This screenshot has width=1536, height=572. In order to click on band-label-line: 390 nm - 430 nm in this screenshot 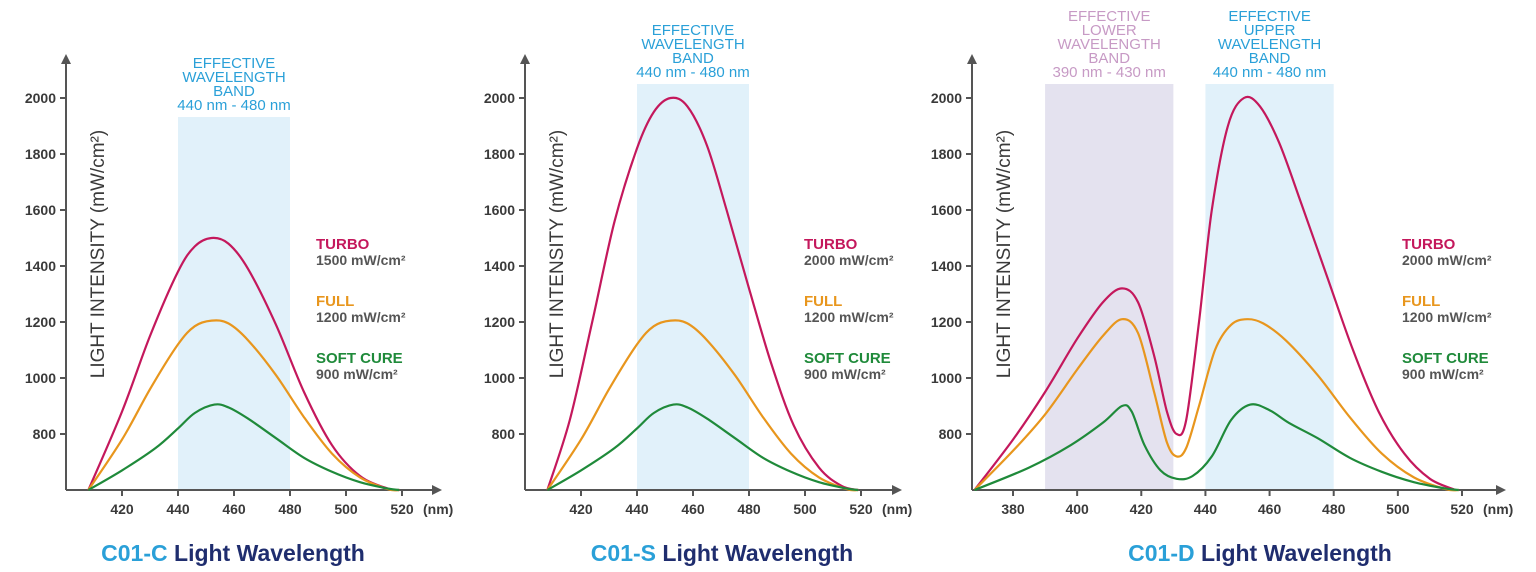, I will do `click(1109, 72)`.